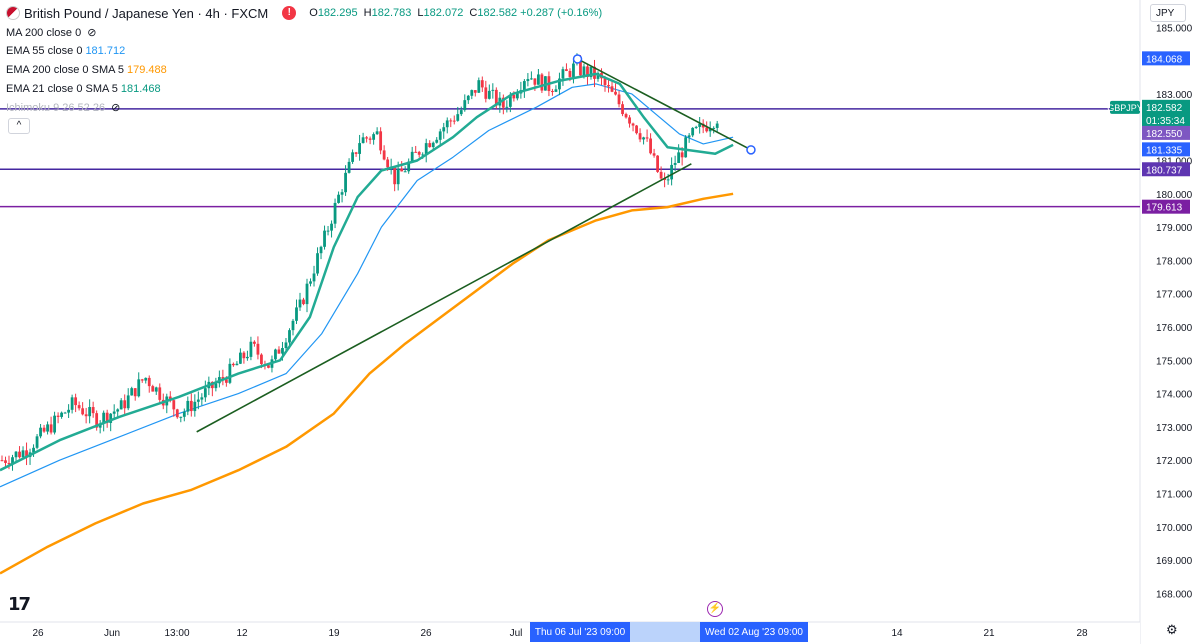 Image resolution: width=1192 pixels, height=644 pixels. I want to click on price-label-text: 180.737, so click(1164, 170).